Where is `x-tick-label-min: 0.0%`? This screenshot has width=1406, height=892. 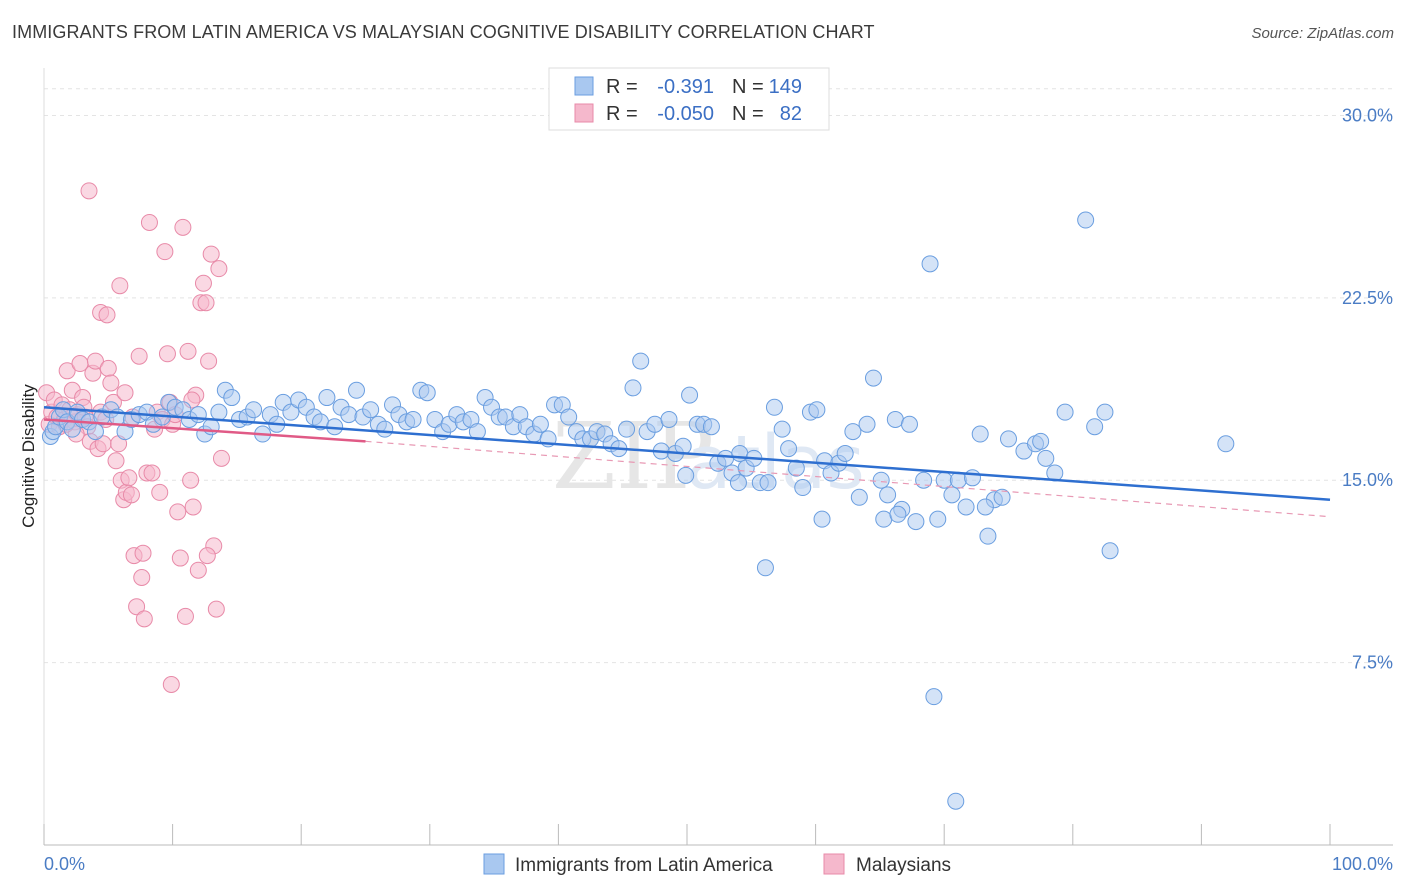
x-tick-label-min: 0.0% is located at coordinates (64, 864).